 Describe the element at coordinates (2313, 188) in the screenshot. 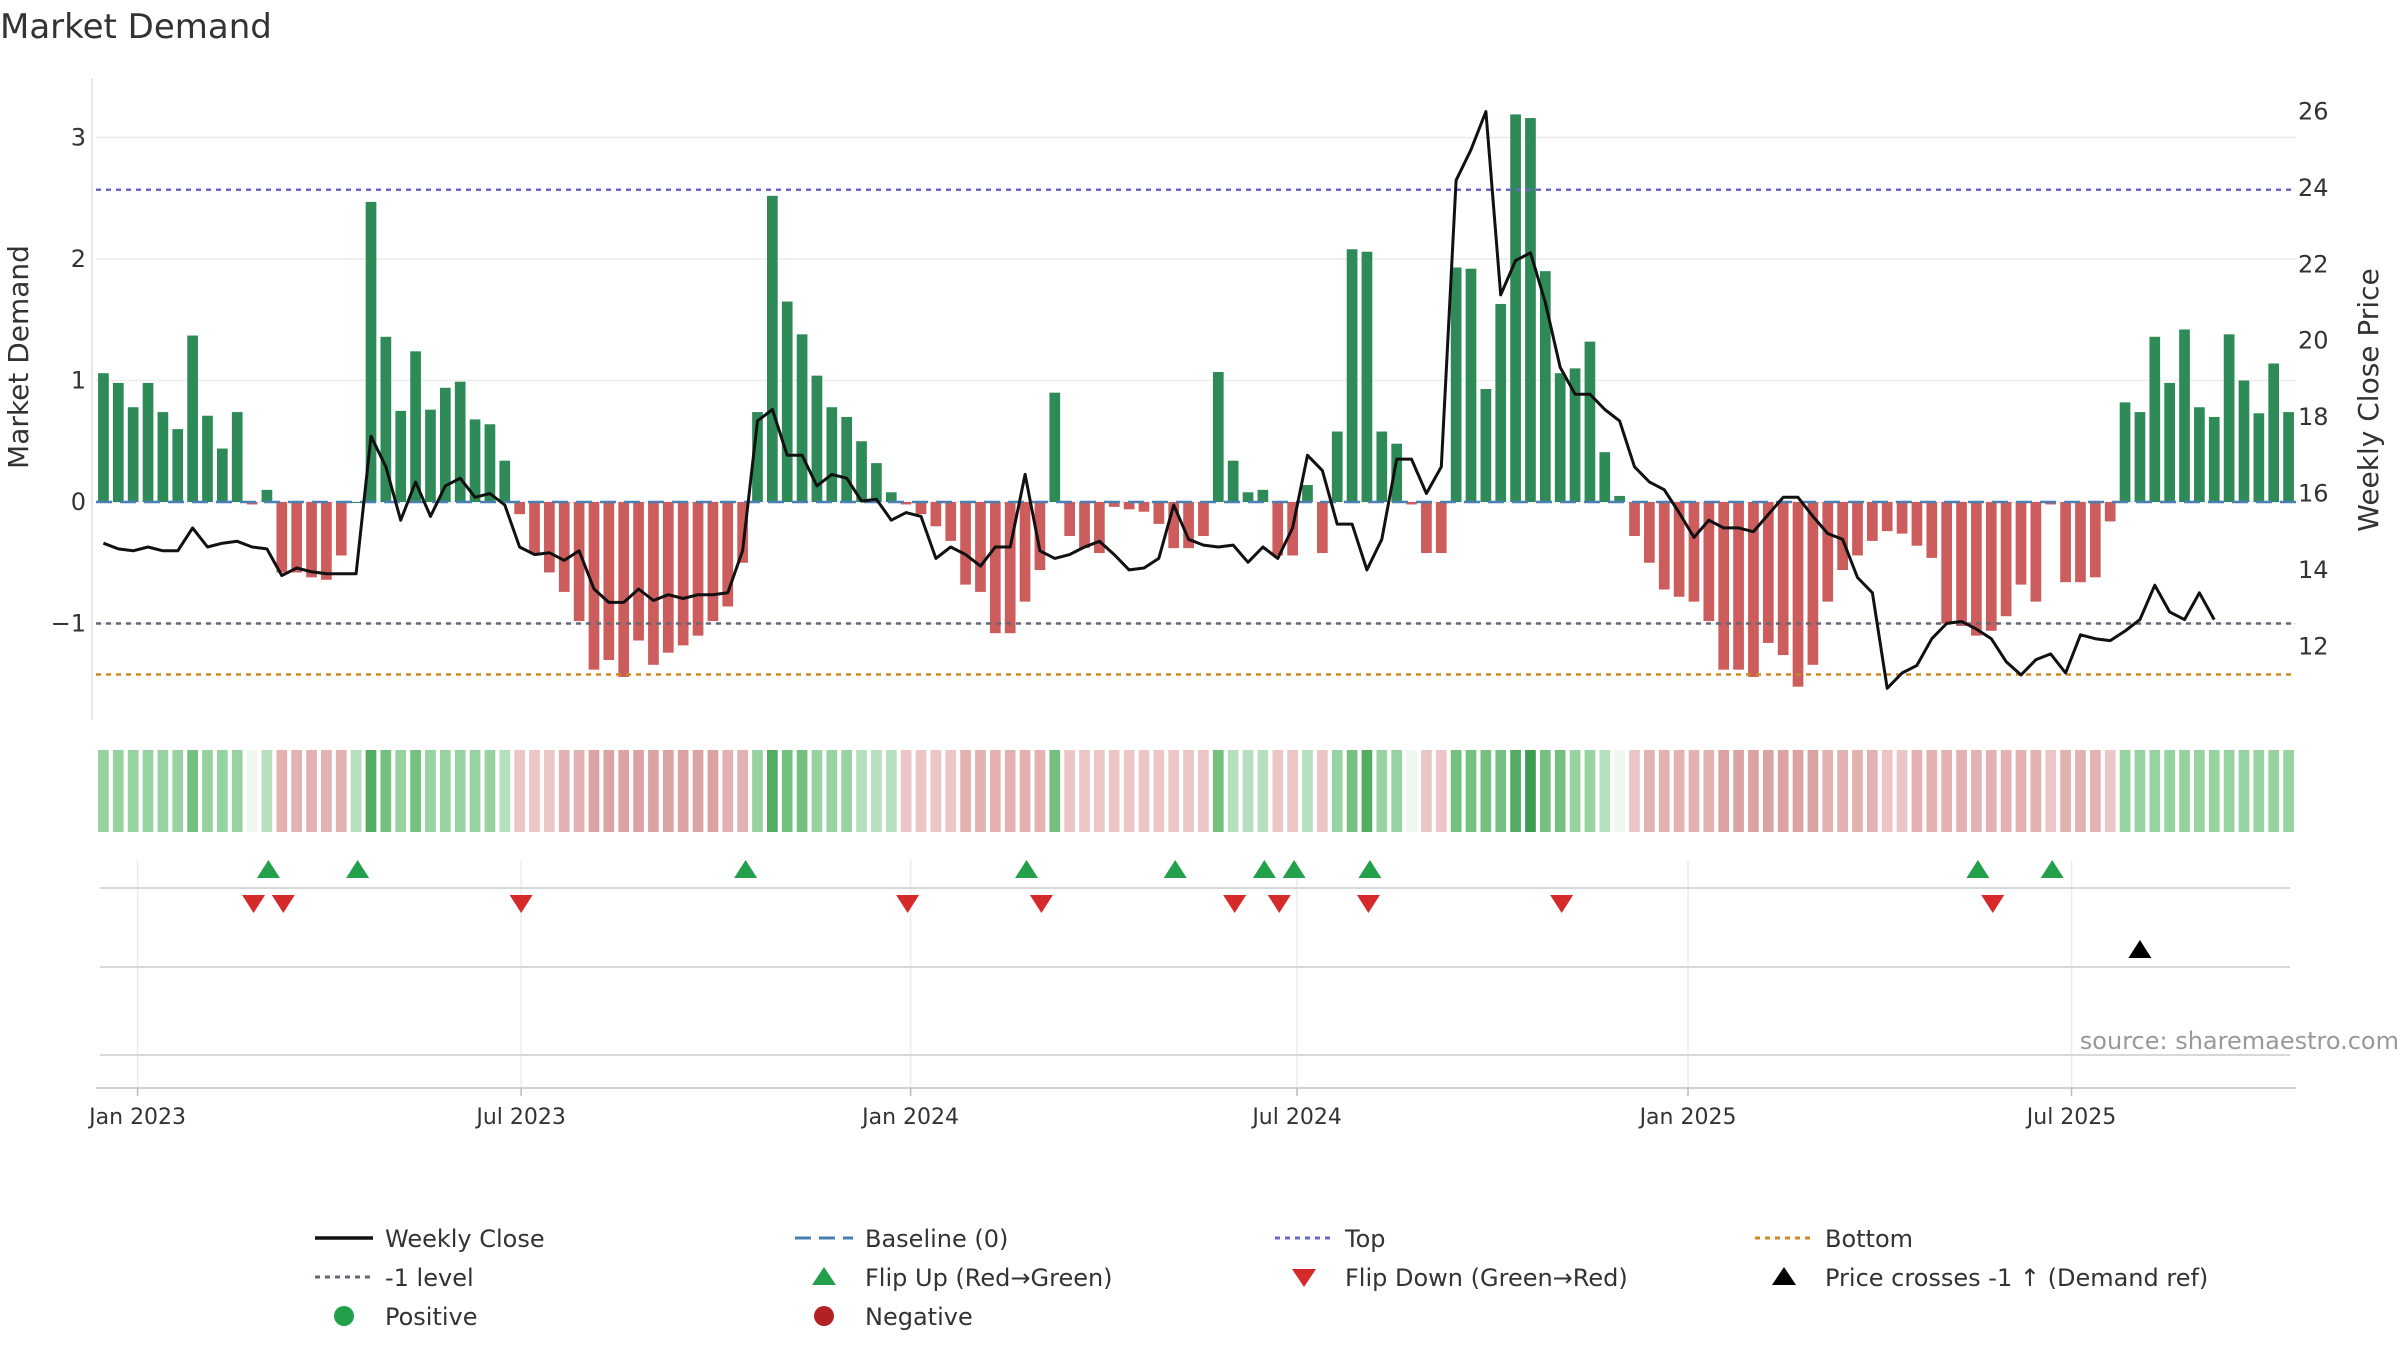

I see `y-tick-right: 24` at that location.